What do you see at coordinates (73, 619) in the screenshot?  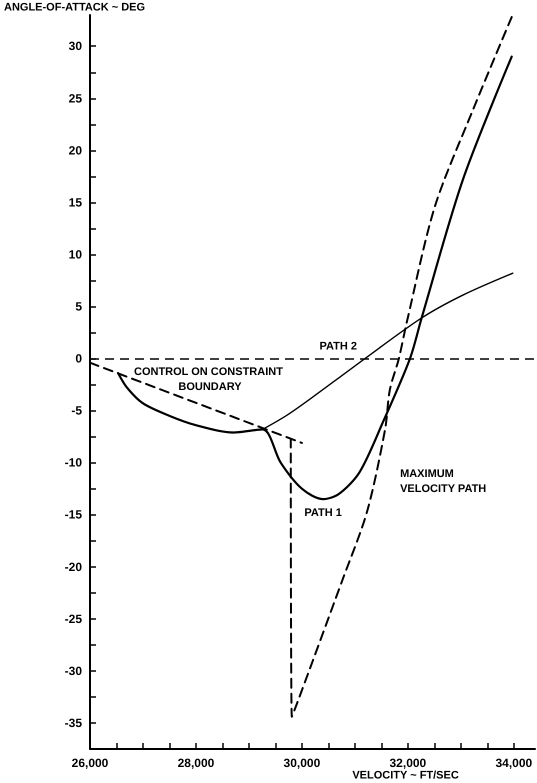 I see `y-tick-label: -25` at bounding box center [73, 619].